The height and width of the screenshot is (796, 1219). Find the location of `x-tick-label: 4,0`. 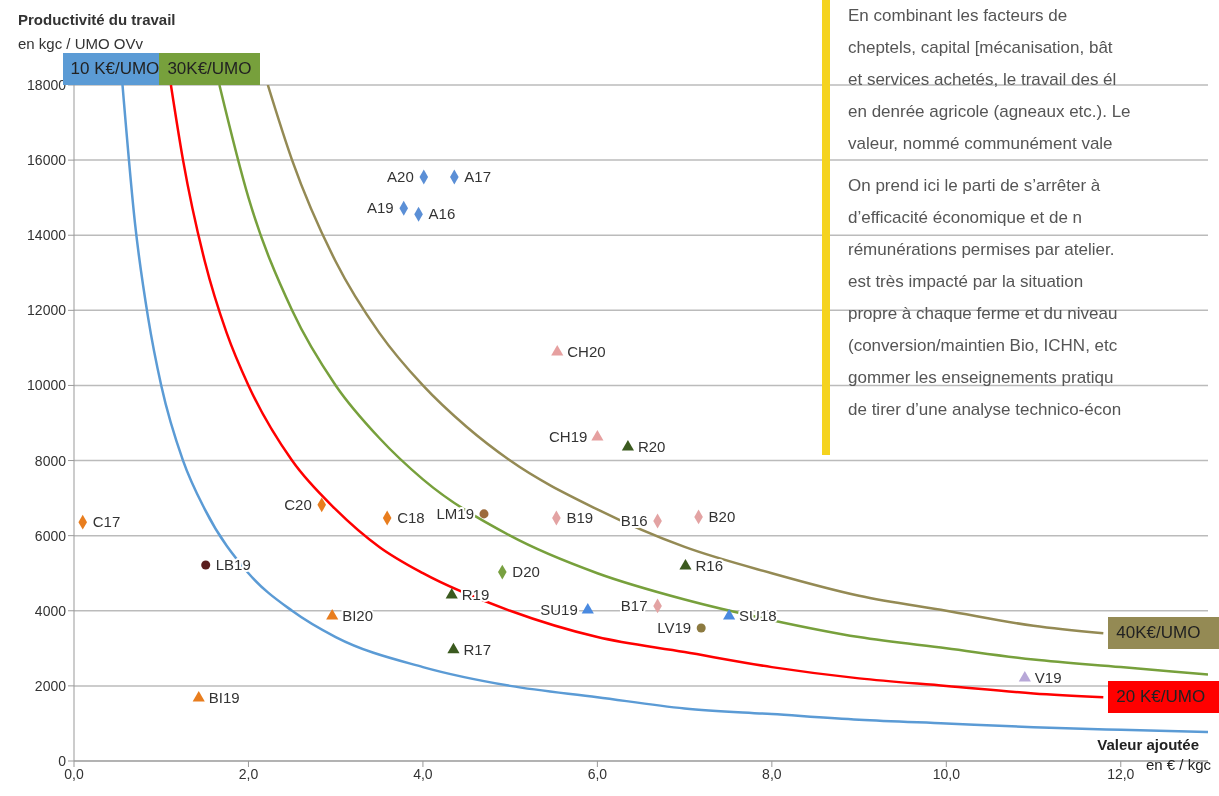

x-tick-label: 4,0 is located at coordinates (423, 773).